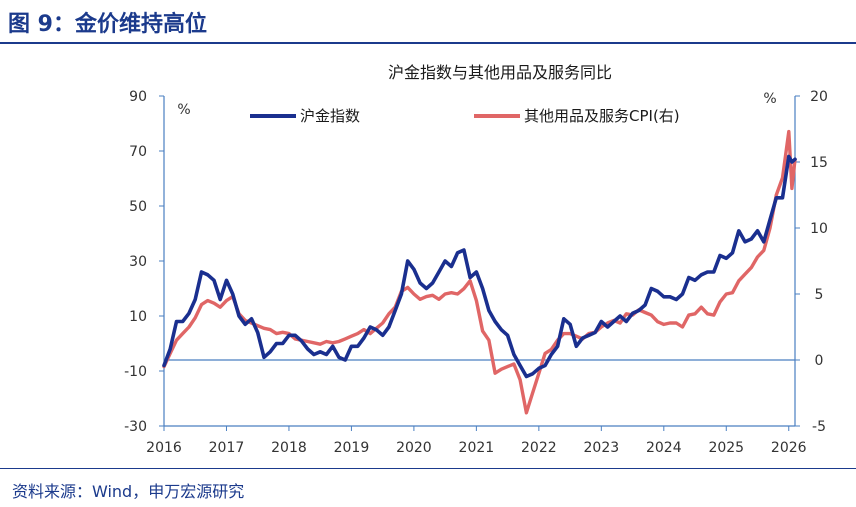  I want to click on right-tick-label: 0, so click(819, 361).